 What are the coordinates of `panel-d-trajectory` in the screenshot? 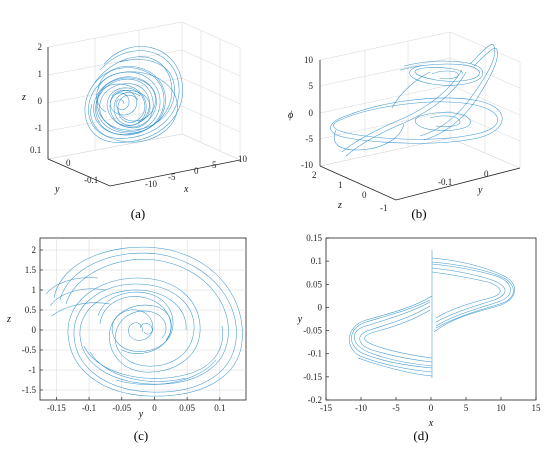 It's located at (432, 314).